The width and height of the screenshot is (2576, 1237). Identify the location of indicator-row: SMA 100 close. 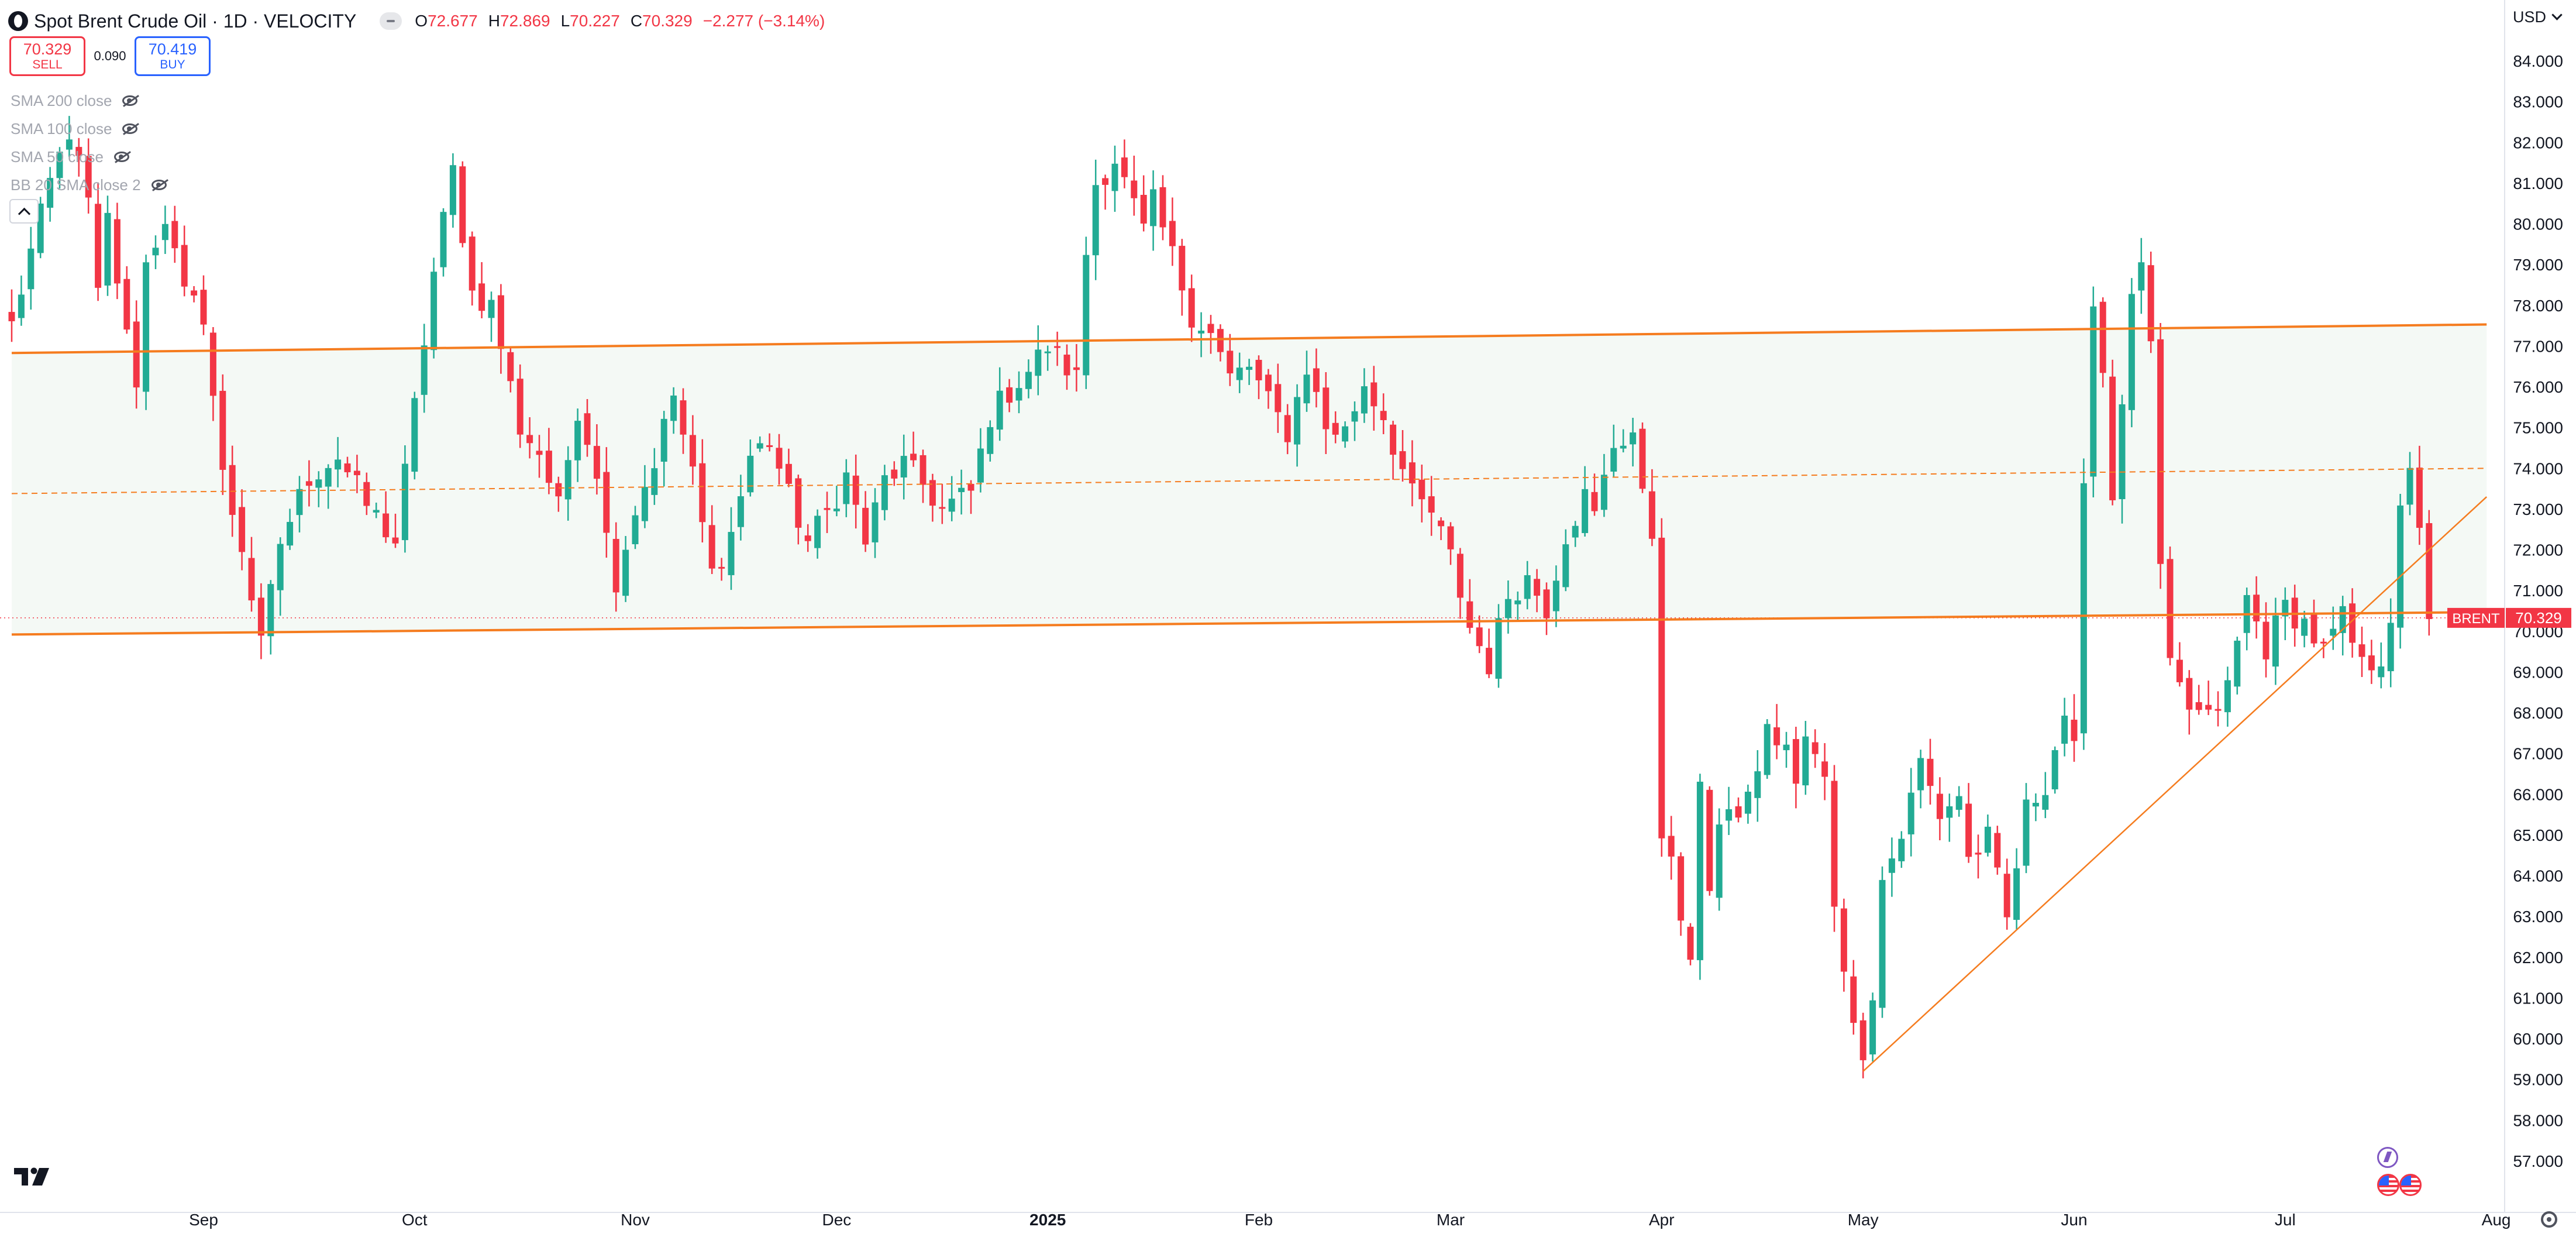
(89, 129).